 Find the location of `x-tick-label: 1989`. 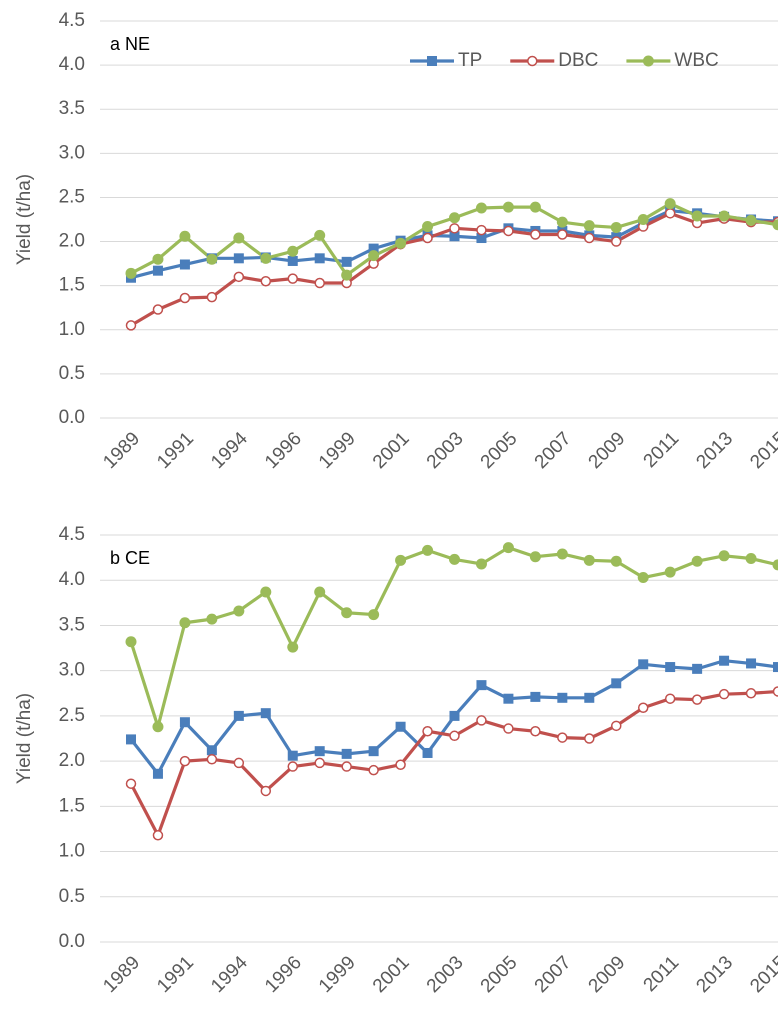

x-tick-label: 1989 is located at coordinates (121, 450).